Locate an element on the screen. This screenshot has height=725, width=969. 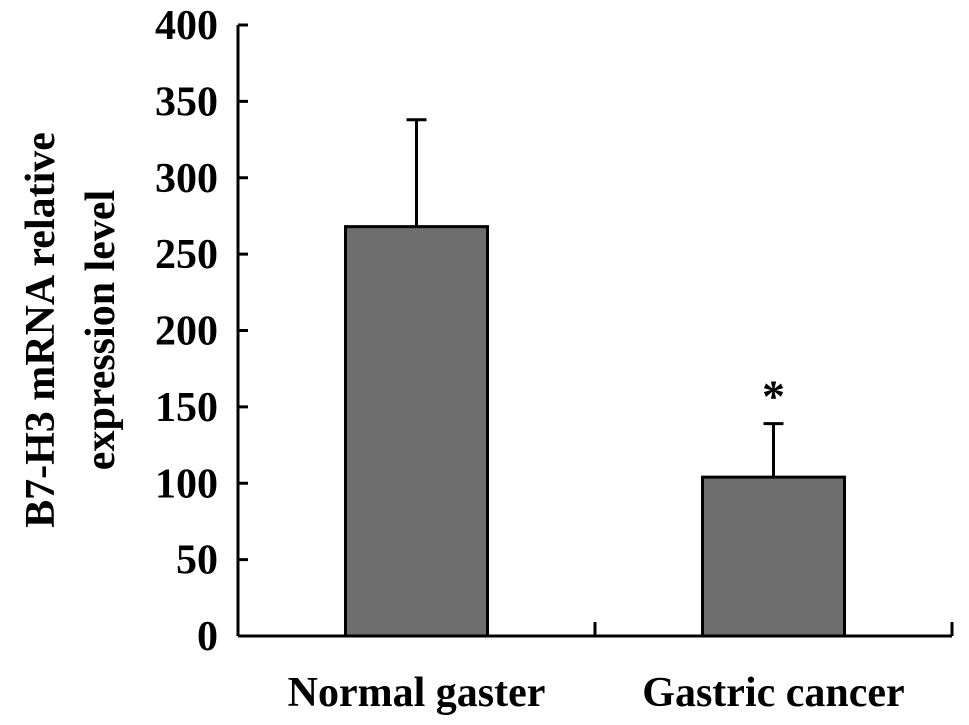
significance-marker-1: * is located at coordinates (773, 396).